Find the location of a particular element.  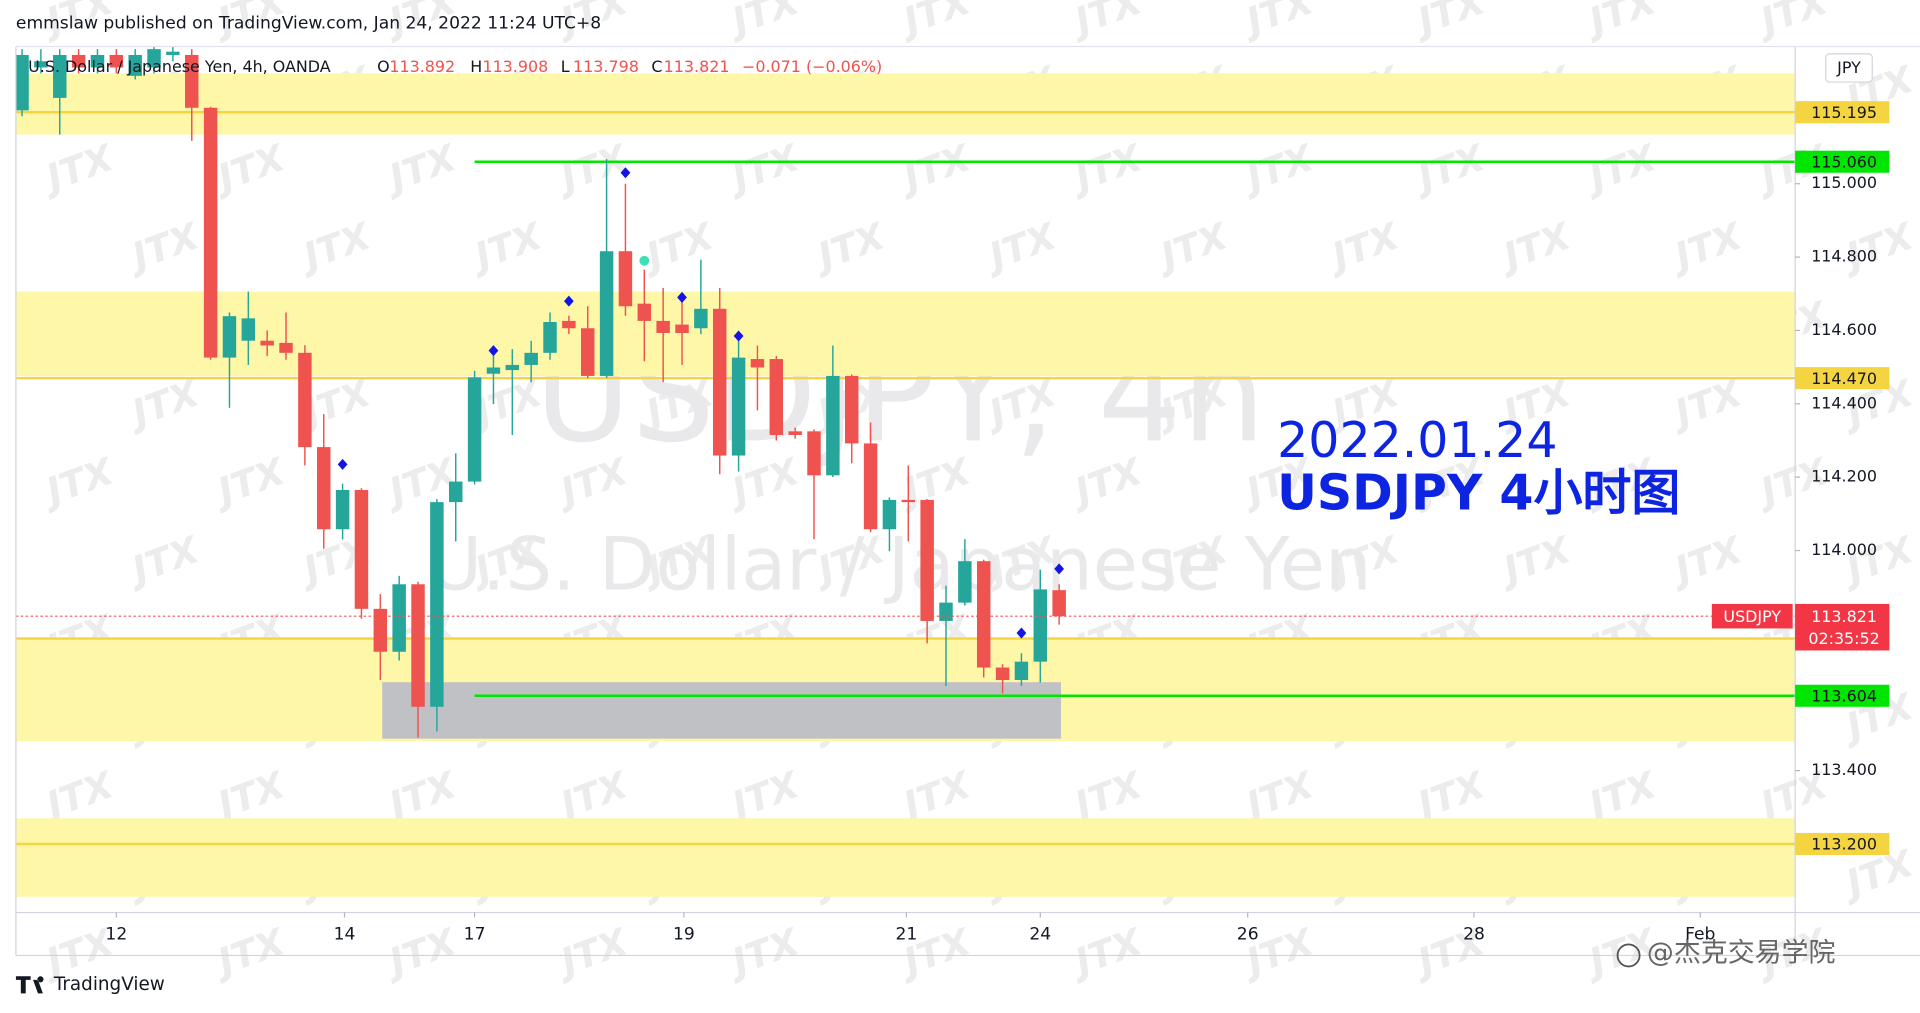

ohlc-value: 113.821 is located at coordinates (697, 66).